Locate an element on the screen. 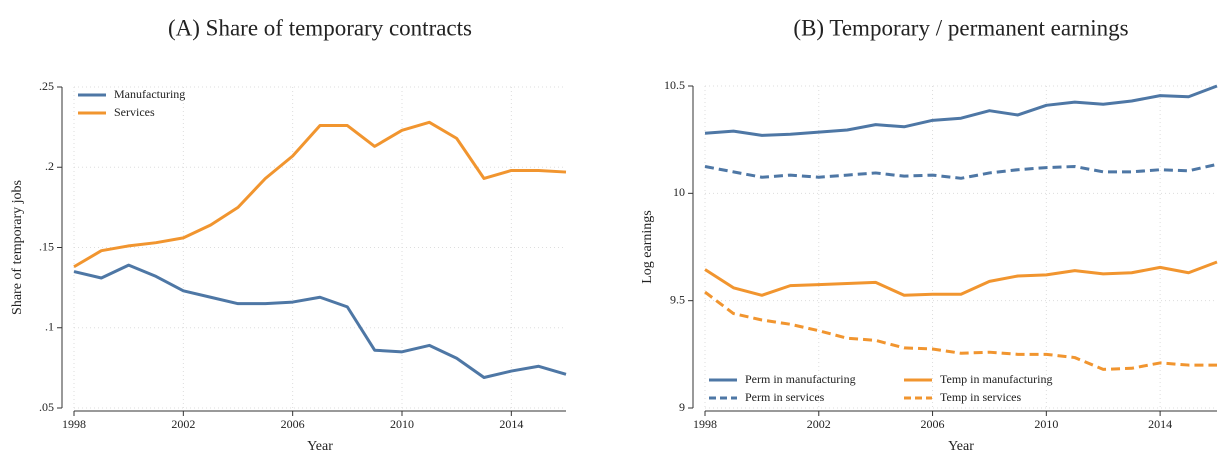 The image size is (1221, 455). y-tick-label: 10.5 is located at coordinates (674, 85).